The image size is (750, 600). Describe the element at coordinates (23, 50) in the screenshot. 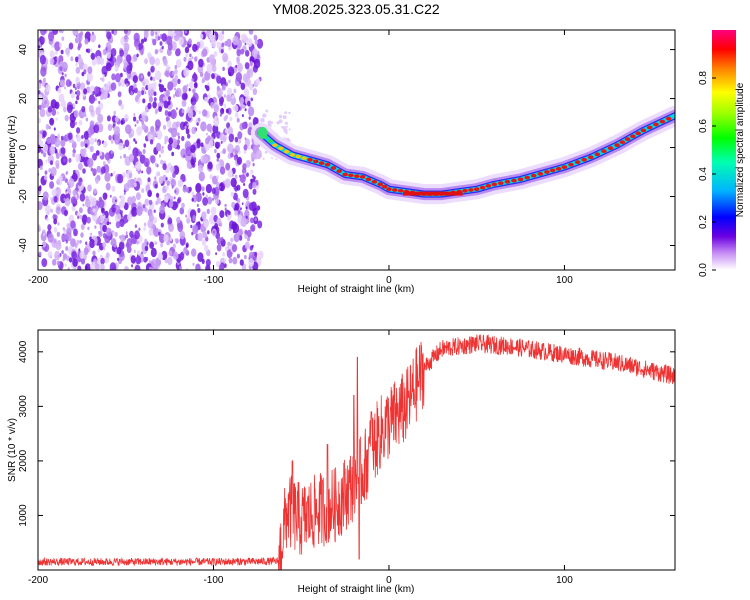

I see `y-tick-label: 40` at that location.